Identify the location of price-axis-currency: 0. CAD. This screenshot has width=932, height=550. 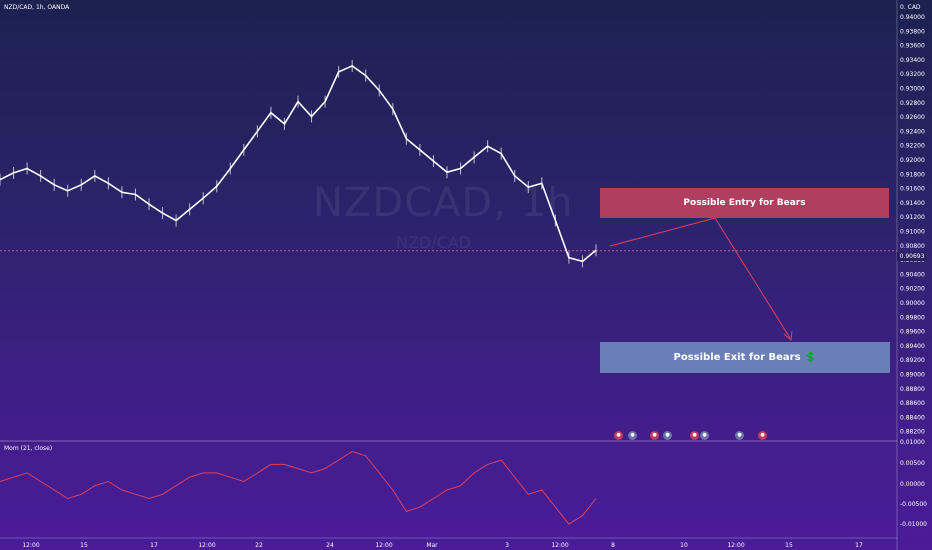
(910, 7).